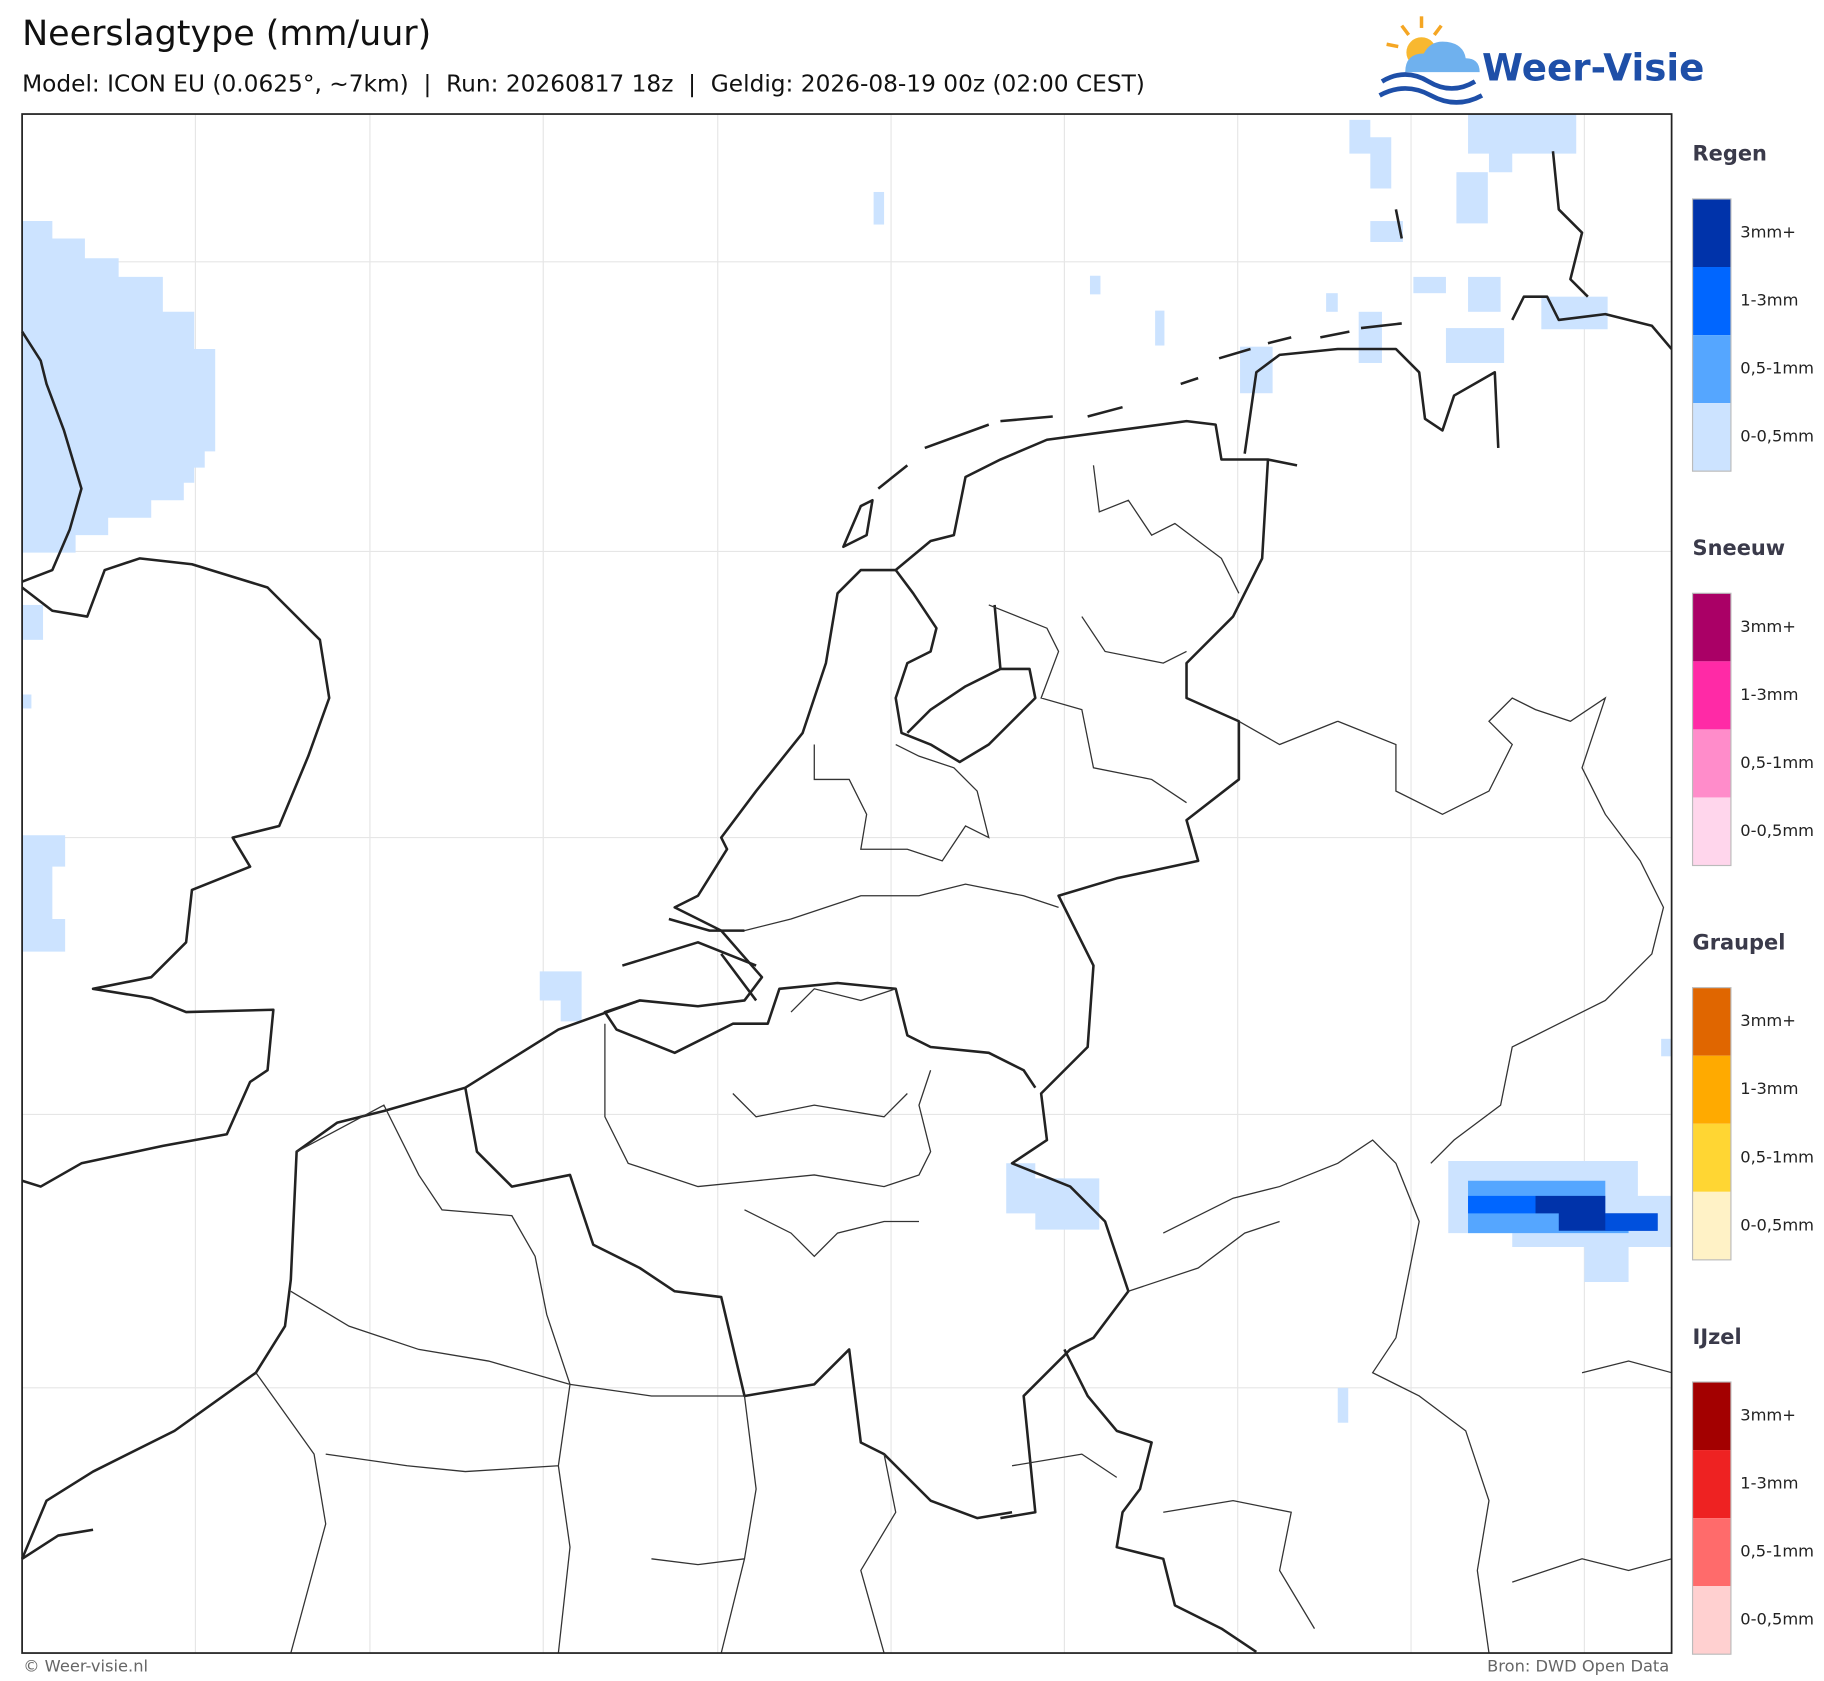 The image size is (1824, 1681). I want to click on logo: Weer-Visie, so click(1541, 60).